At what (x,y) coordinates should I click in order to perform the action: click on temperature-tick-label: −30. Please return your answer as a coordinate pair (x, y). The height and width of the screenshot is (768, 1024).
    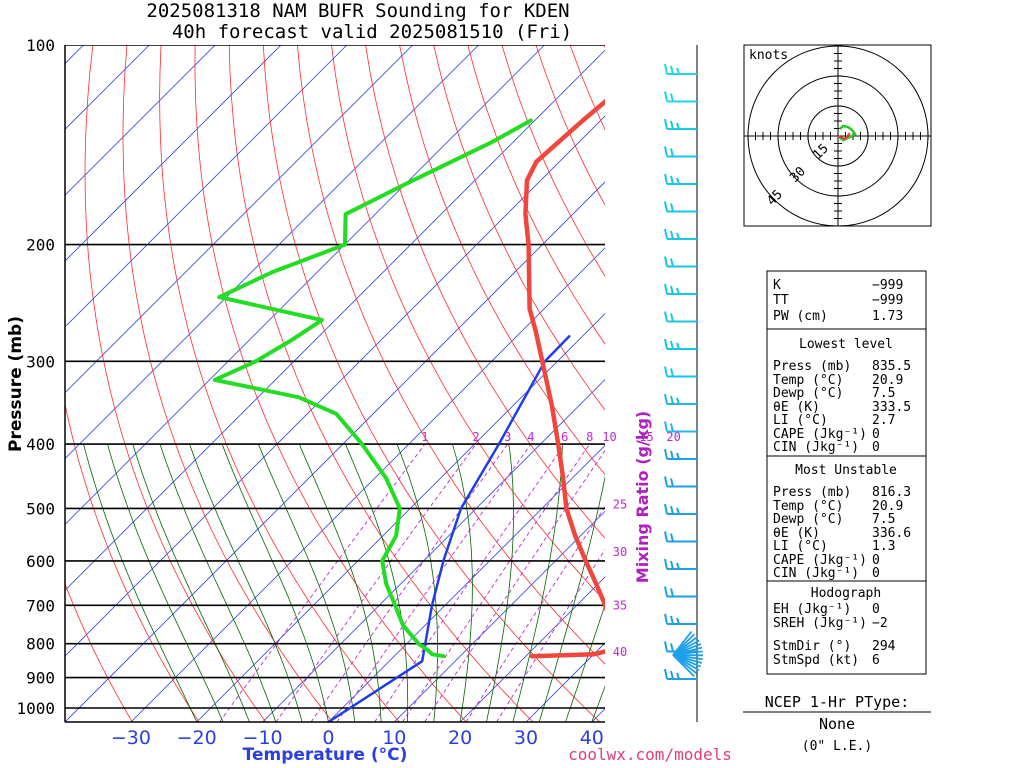
    Looking at the image, I should click on (131, 738).